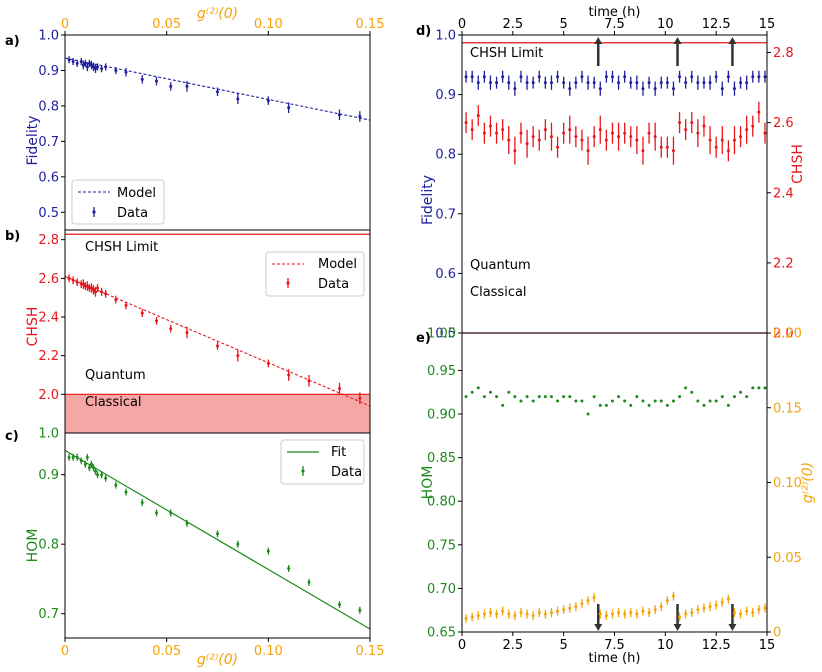  What do you see at coordinates (65, 651) in the screenshot?
I see `panel-c-xtick: 0` at bounding box center [65, 651].